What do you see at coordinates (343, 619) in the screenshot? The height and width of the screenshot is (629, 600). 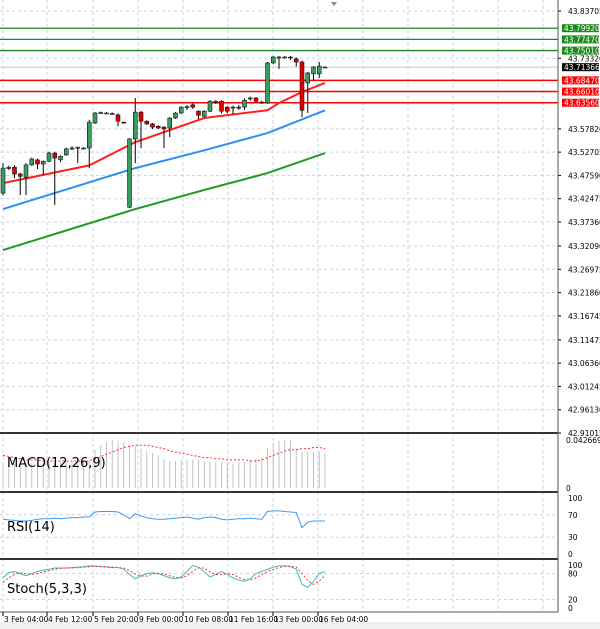 I see `time-tick-label: 16 Feb 04:00` at bounding box center [343, 619].